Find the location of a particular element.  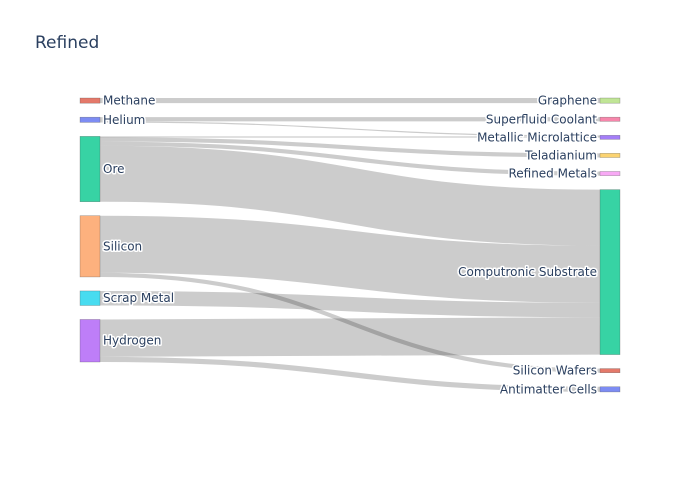

label-teladianium: Teladianium is located at coordinates (560, 155).